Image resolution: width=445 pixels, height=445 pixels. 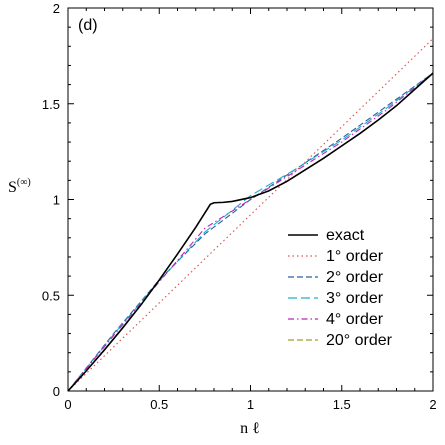 I want to click on legend-label-1: 1° order, so click(x=355, y=256).